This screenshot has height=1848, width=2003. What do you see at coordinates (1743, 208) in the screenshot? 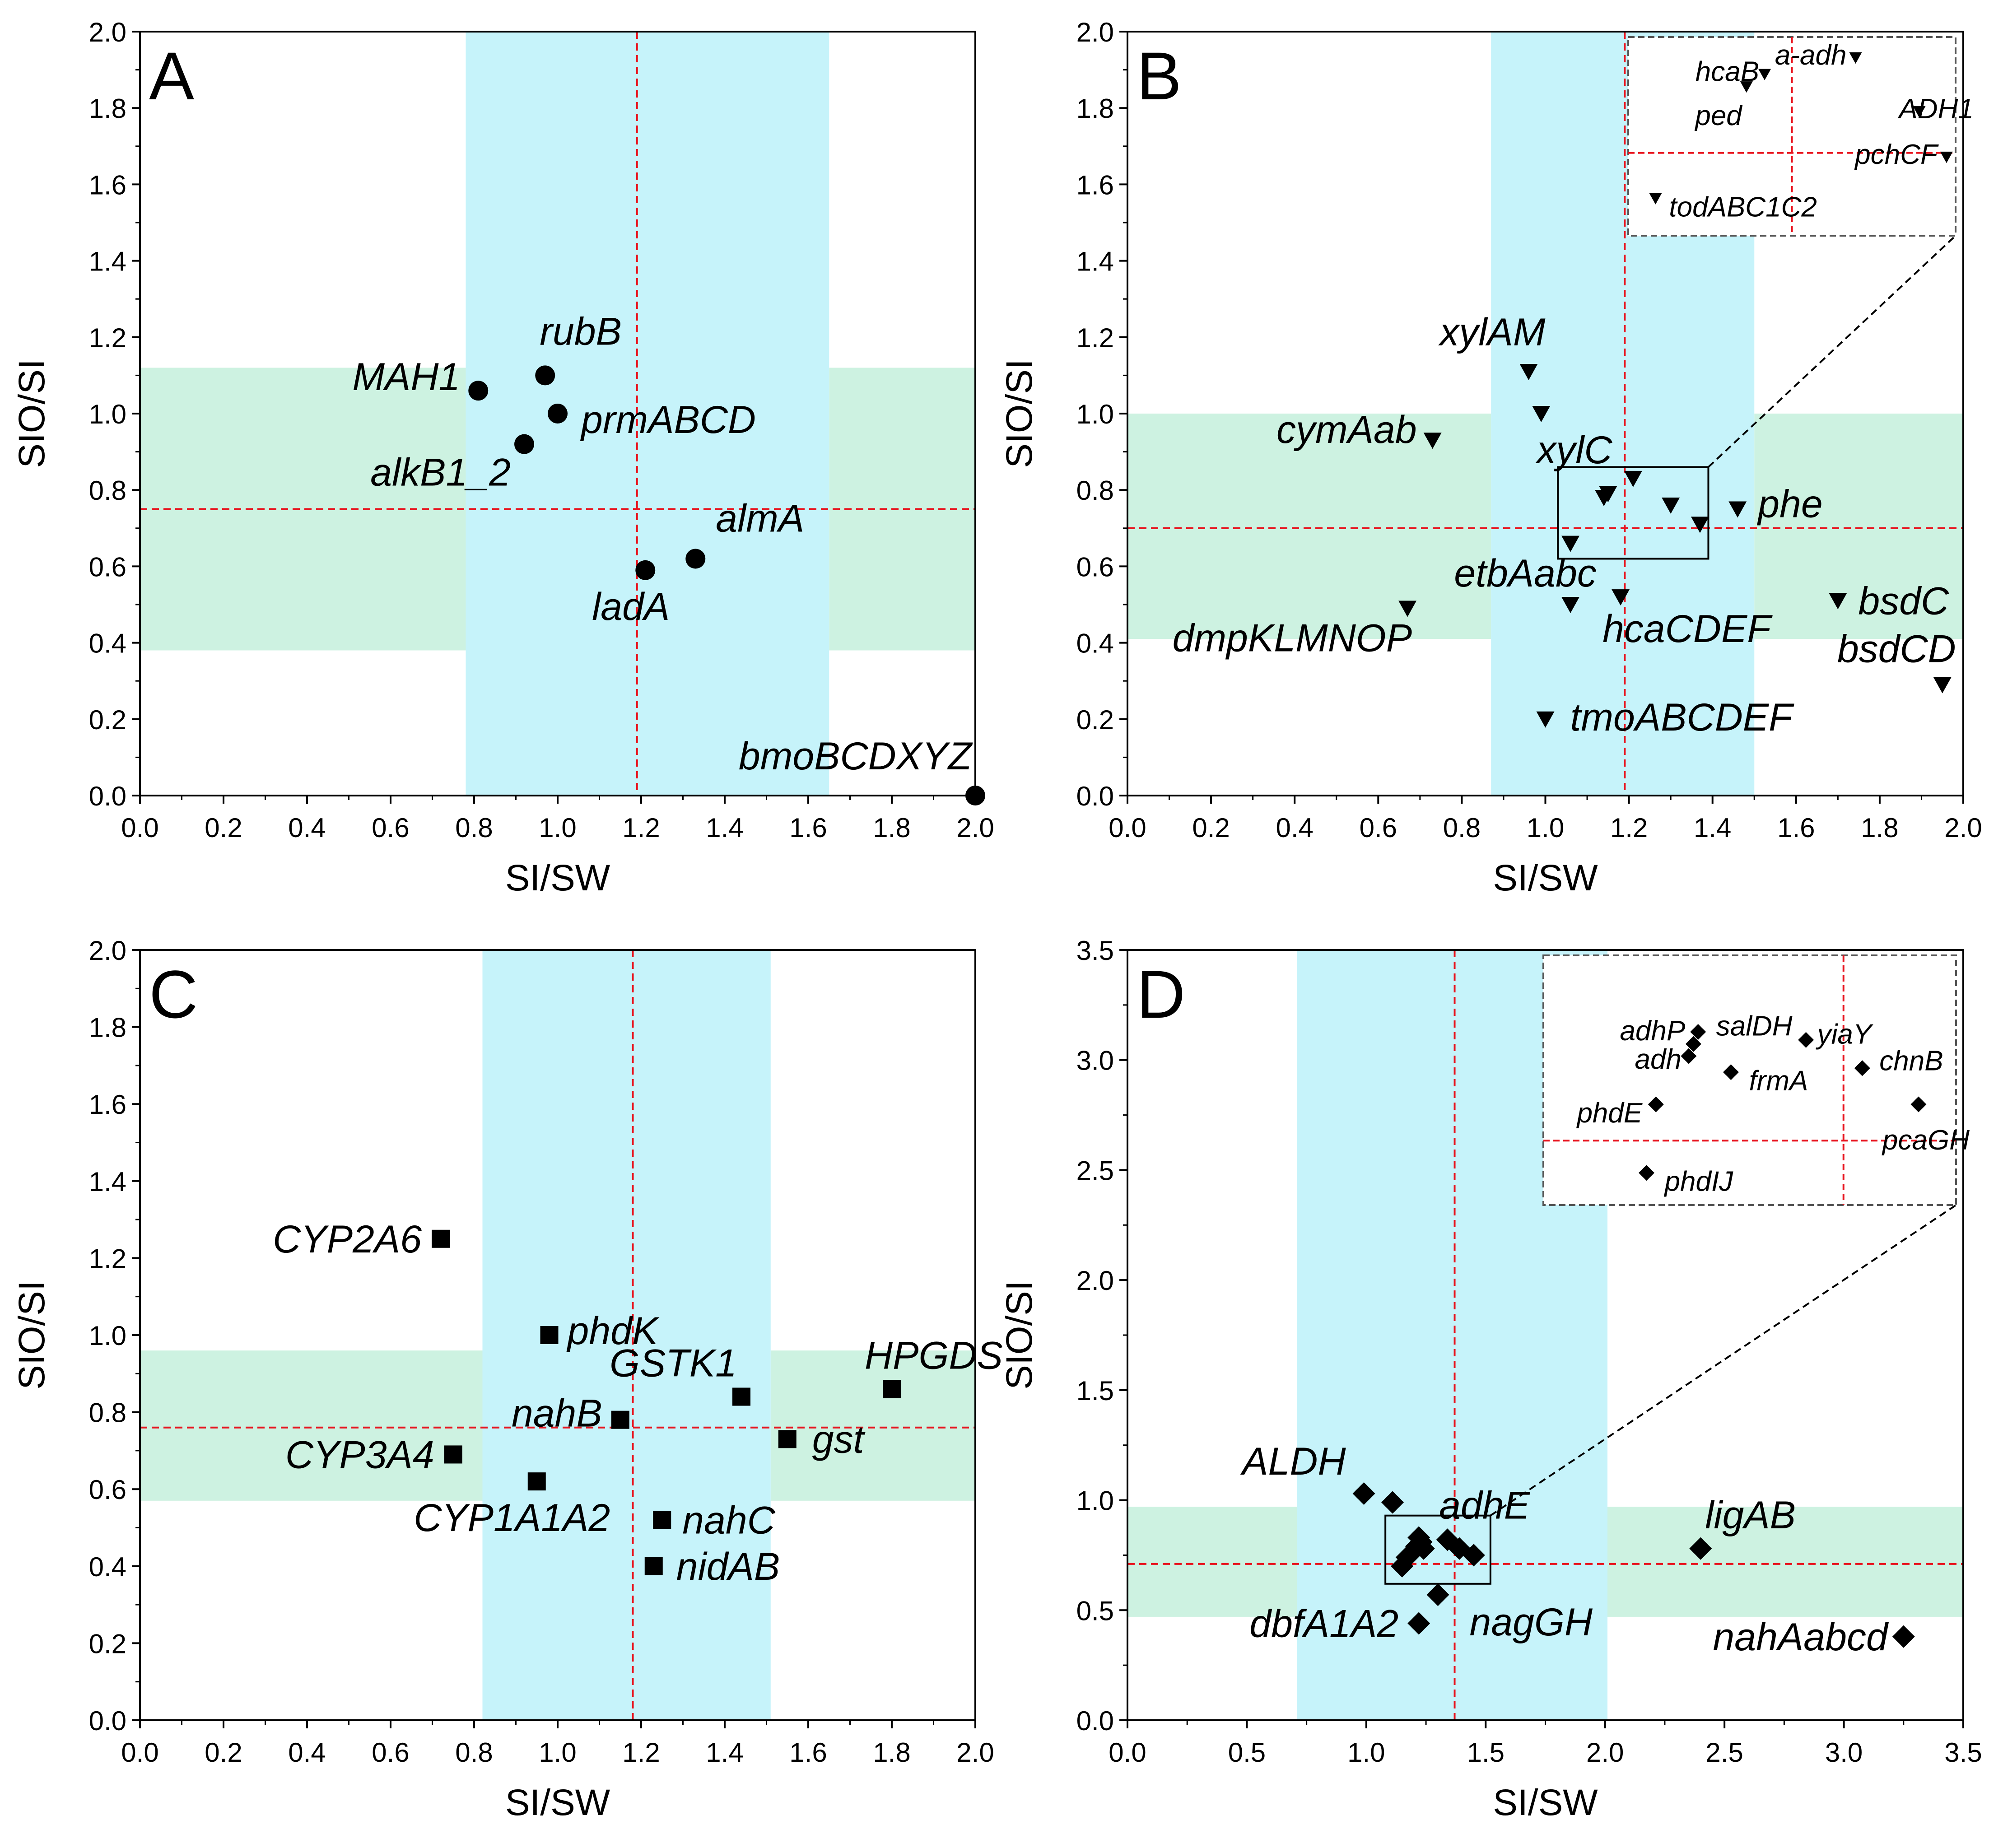
I see `inset-label-todabc1c2: todABC1C2` at bounding box center [1743, 208].